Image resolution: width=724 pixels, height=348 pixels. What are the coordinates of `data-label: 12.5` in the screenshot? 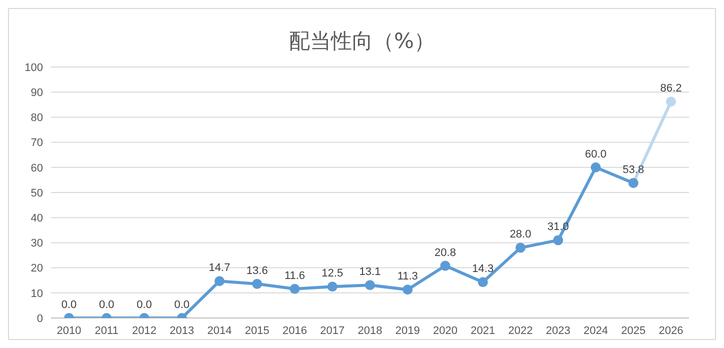 It's located at (333, 274).